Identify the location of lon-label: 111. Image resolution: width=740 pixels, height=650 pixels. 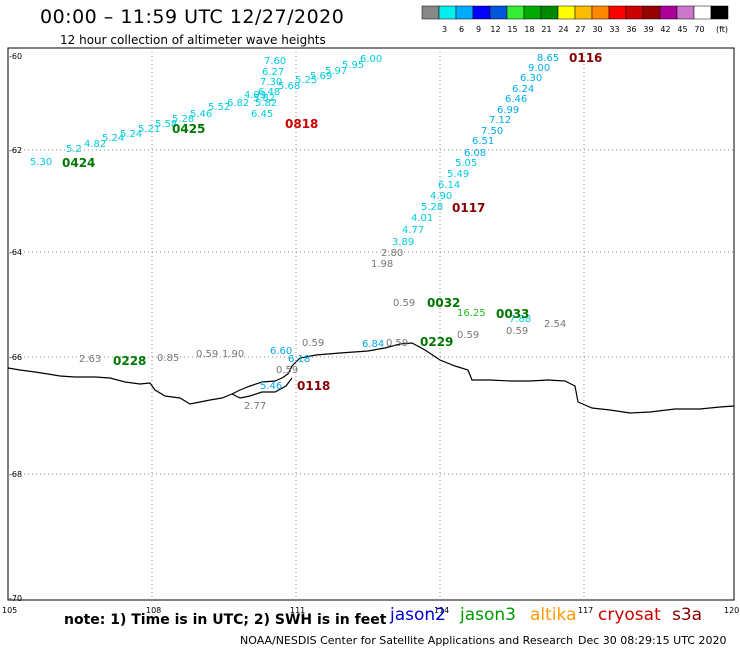
(297, 610).